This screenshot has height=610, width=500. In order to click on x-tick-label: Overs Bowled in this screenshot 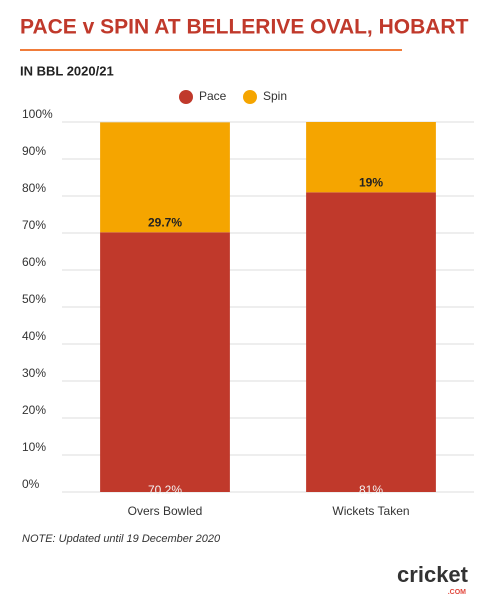, I will do `click(165, 511)`.